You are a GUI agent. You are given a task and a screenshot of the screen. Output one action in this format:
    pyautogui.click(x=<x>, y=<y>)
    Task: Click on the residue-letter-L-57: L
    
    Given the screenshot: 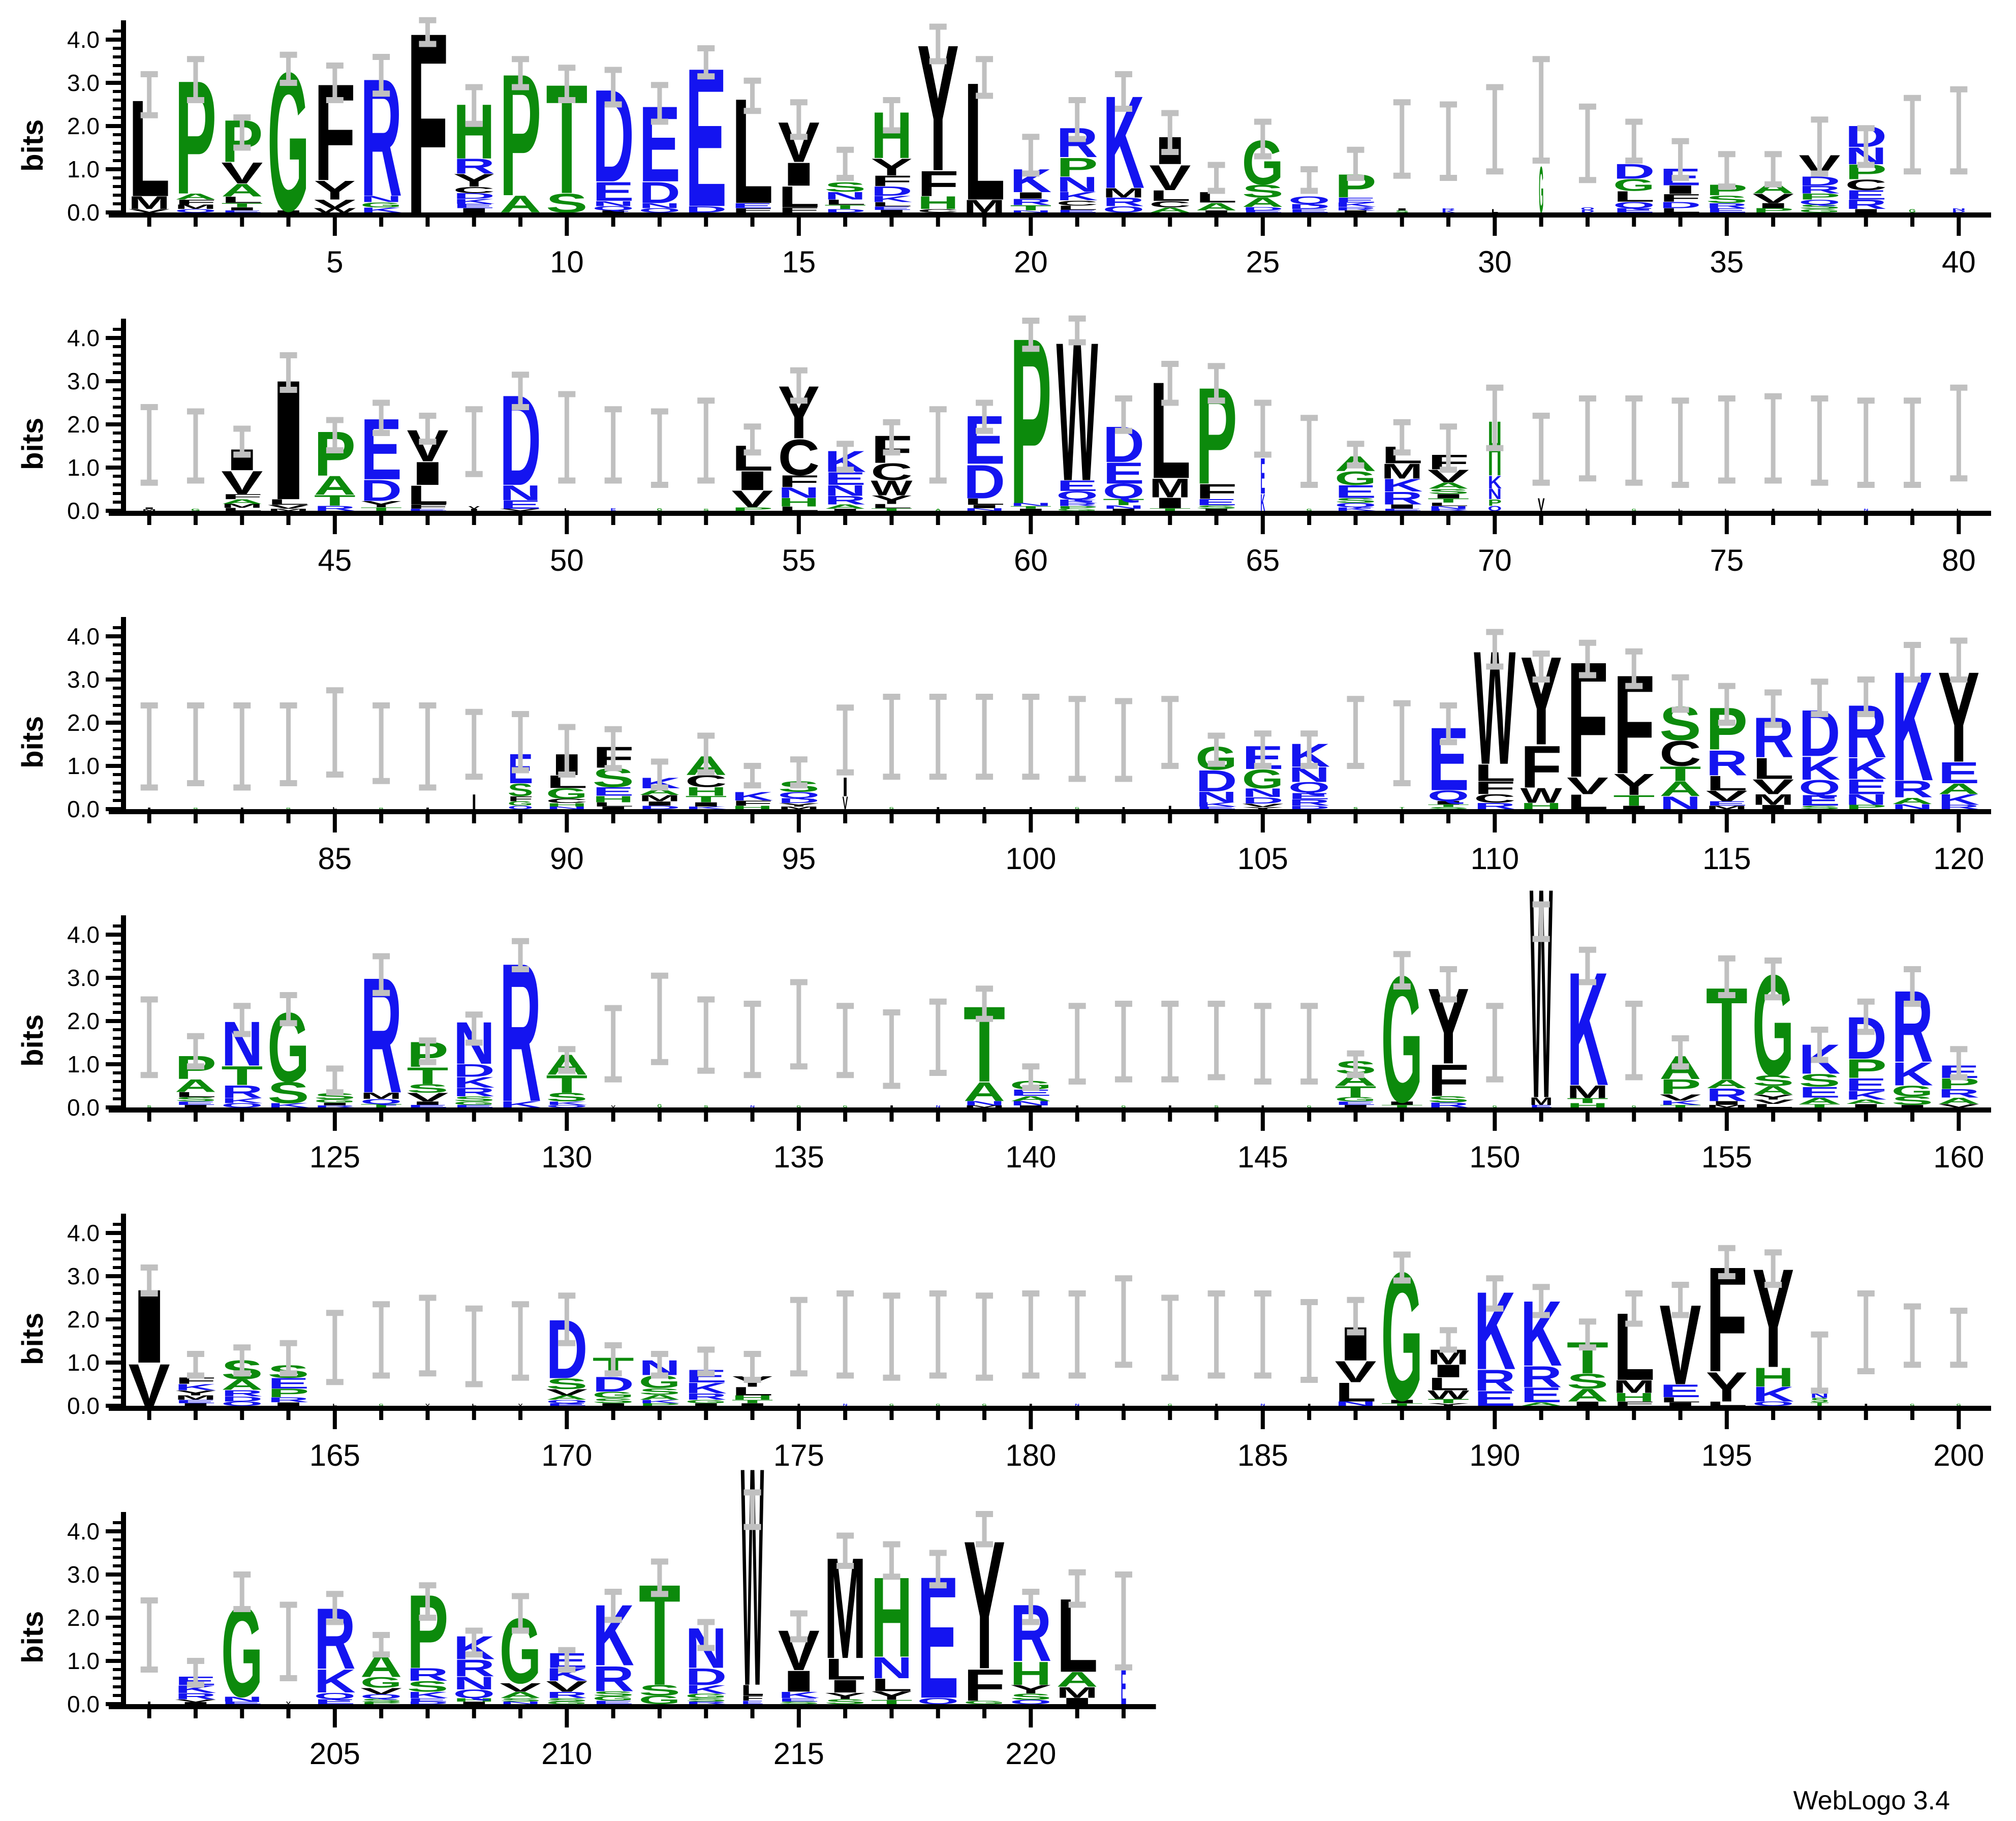 What is the action you would take?
    pyautogui.click(x=891, y=506)
    